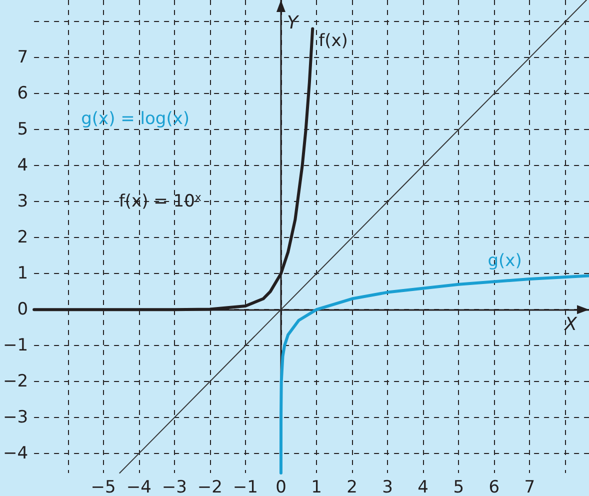 The height and width of the screenshot is (496, 589). Describe the element at coordinates (505, 260) in the screenshot. I see `series-label: g(x)` at that location.